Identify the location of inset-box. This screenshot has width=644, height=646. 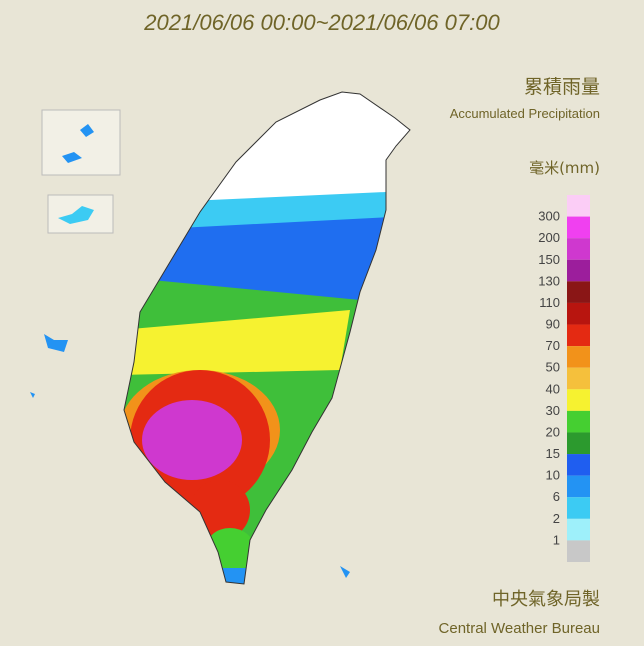
(81, 142).